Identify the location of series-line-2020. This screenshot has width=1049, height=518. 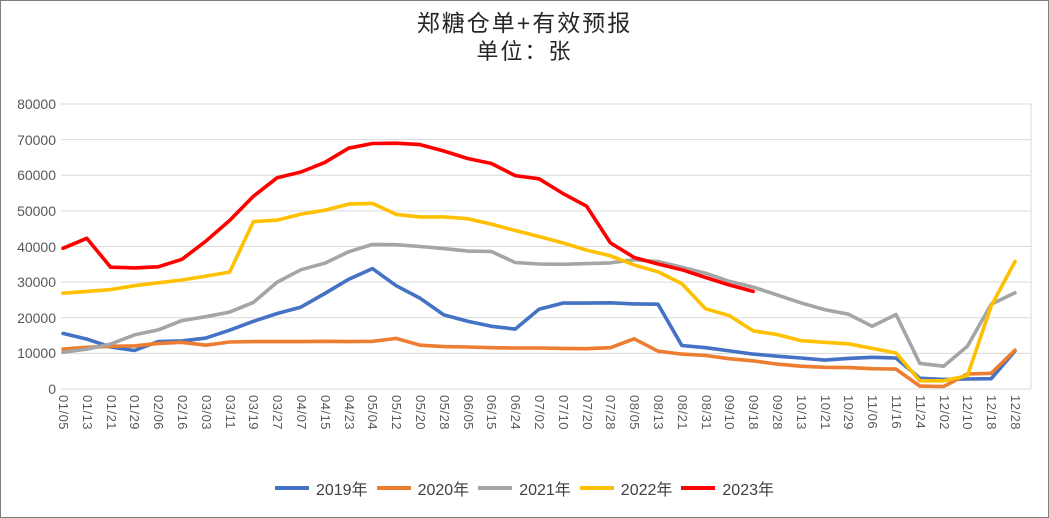
(539, 362).